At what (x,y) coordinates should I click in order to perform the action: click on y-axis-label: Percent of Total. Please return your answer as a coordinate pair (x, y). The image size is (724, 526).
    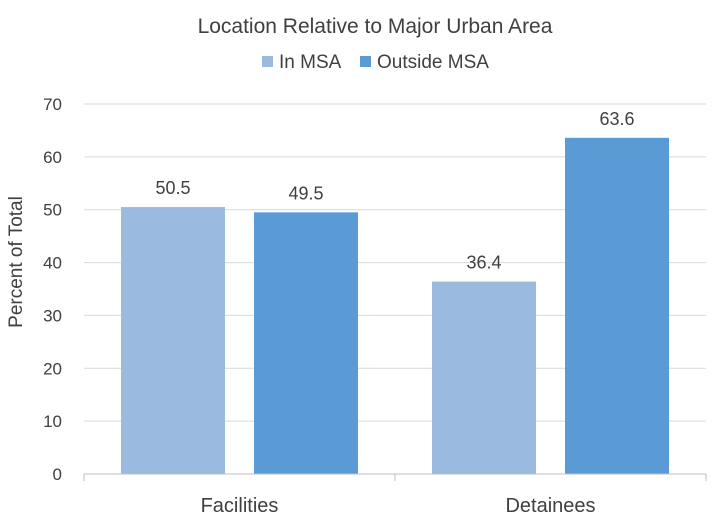
    Looking at the image, I should click on (16, 262).